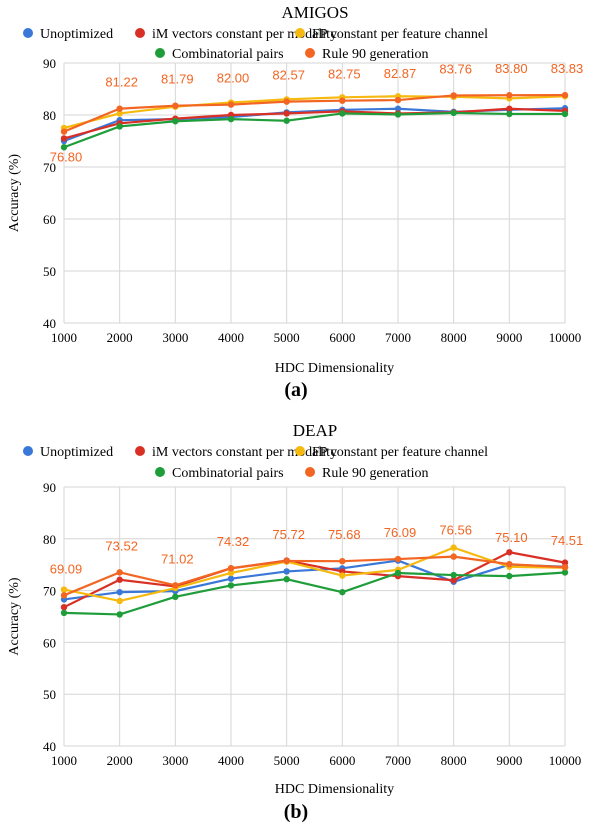 The image size is (597, 826). I want to click on x-tick-label: 4000, so click(231, 337).